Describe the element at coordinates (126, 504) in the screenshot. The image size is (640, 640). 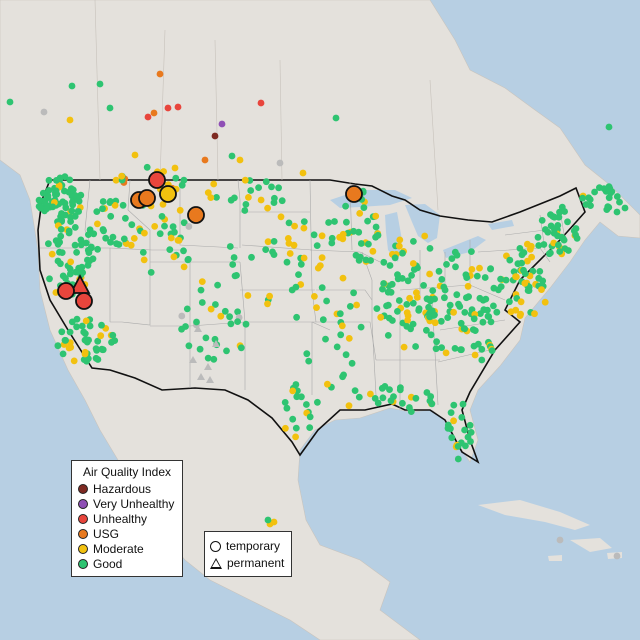
I see `legend-item-very-unhealthy: Very Unhealthy` at that location.